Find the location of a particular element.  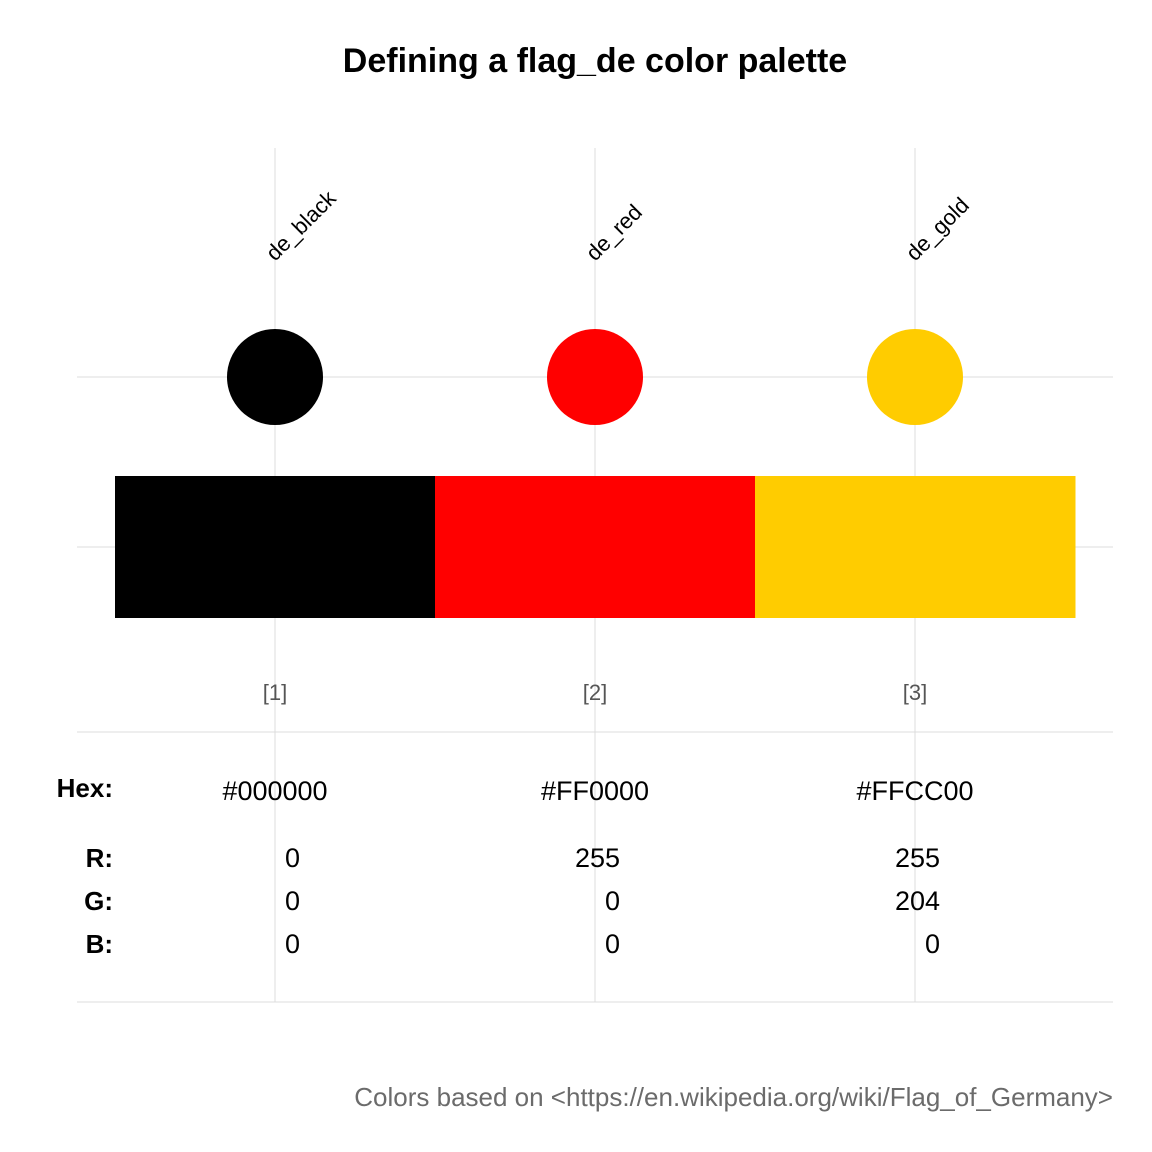

color-name-label: de_gold is located at coordinates (937, 228).